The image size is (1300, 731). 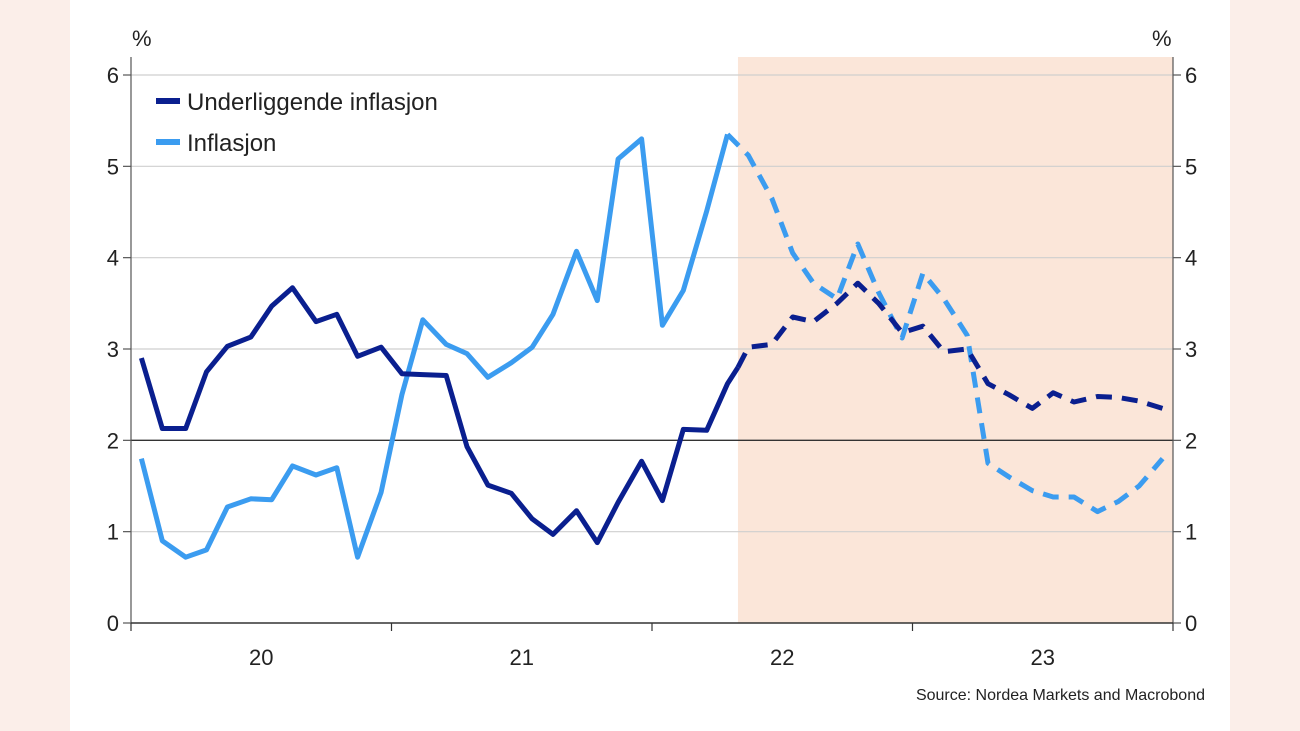 I want to click on right-axis-tick-label: 1, so click(x=1191, y=532).